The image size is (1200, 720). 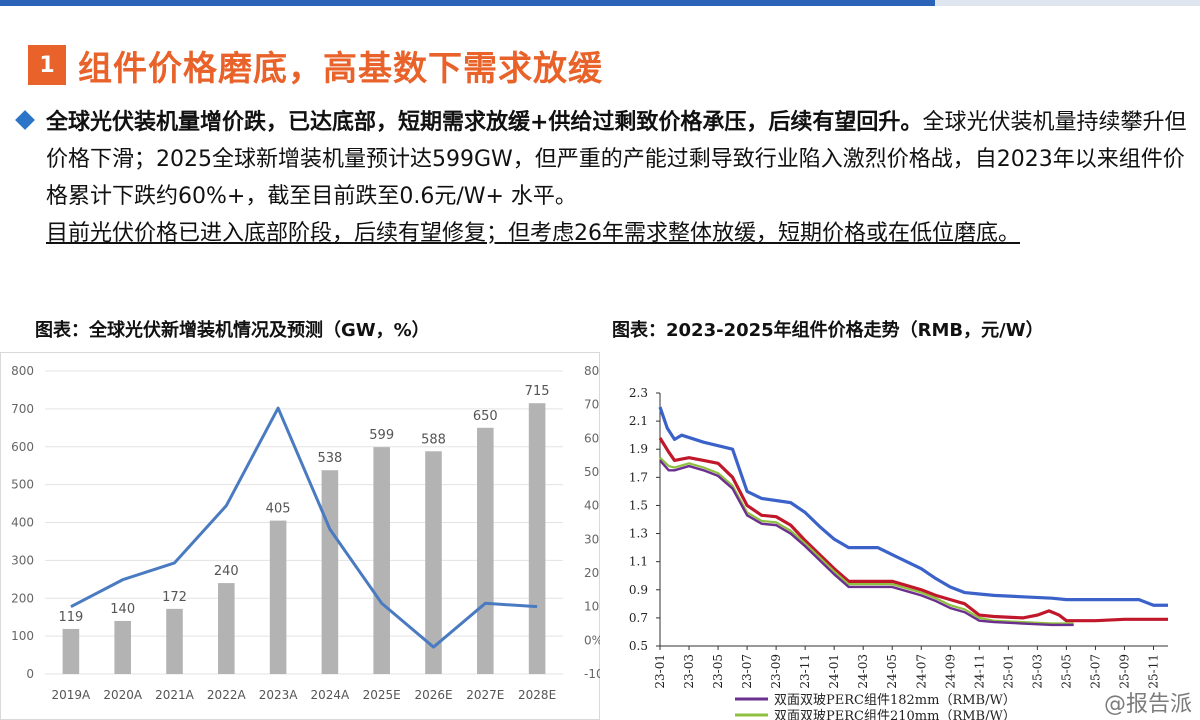 What do you see at coordinates (226, 571) in the screenshot?
I see `bar-value-label: 240` at bounding box center [226, 571].